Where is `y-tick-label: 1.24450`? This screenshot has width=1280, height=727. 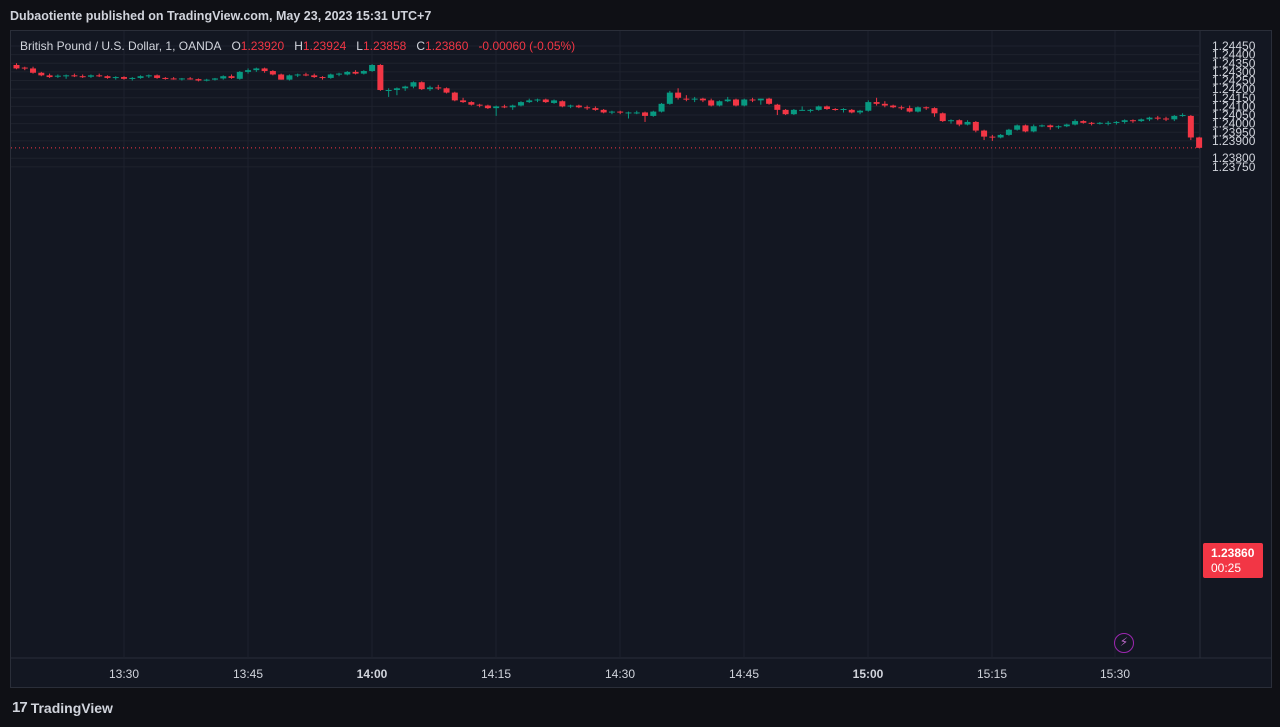 y-tick-label: 1.24450 is located at coordinates (1234, 46).